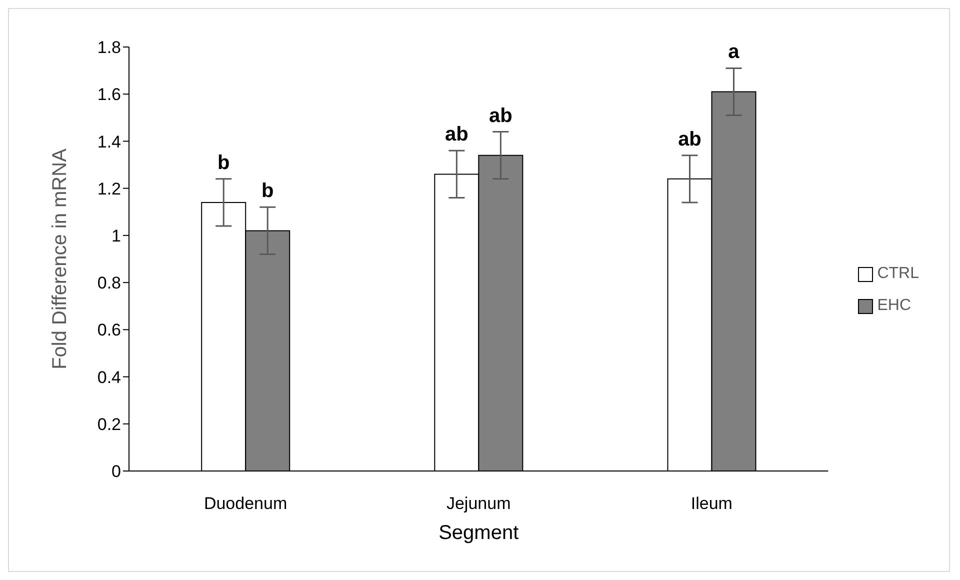 This screenshot has height=580, width=960. What do you see at coordinates (109, 142) in the screenshot?
I see `y-tick-label: 1.4` at bounding box center [109, 142].